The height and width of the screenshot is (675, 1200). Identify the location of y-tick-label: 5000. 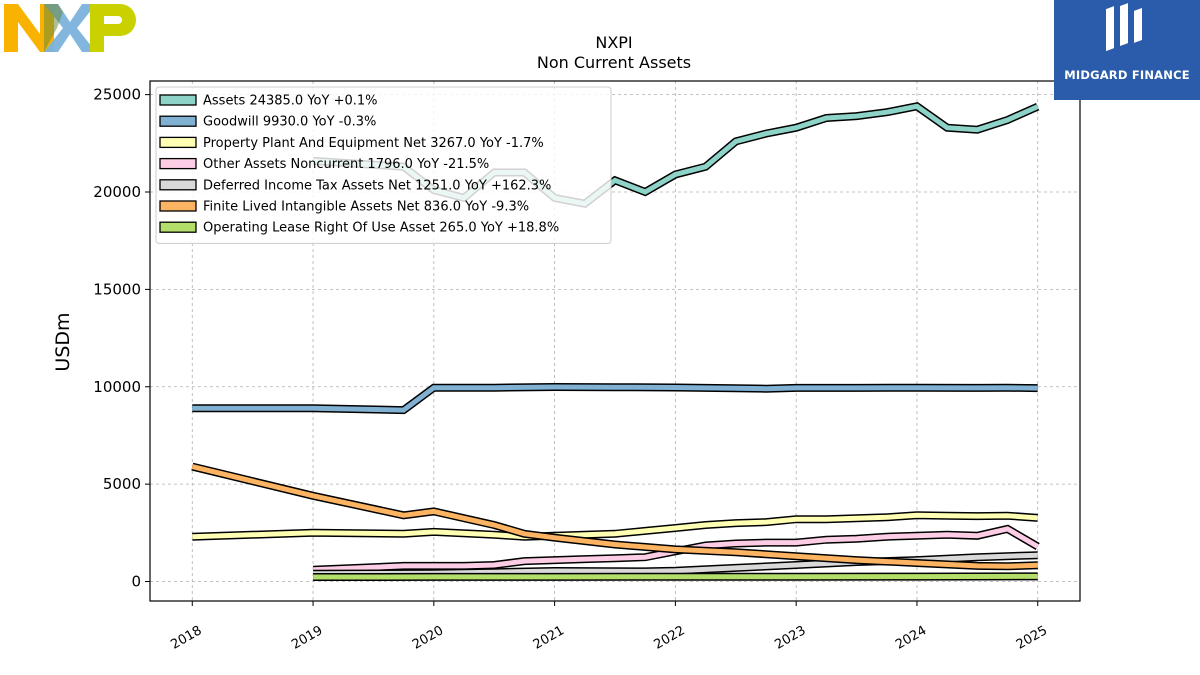
(122, 484).